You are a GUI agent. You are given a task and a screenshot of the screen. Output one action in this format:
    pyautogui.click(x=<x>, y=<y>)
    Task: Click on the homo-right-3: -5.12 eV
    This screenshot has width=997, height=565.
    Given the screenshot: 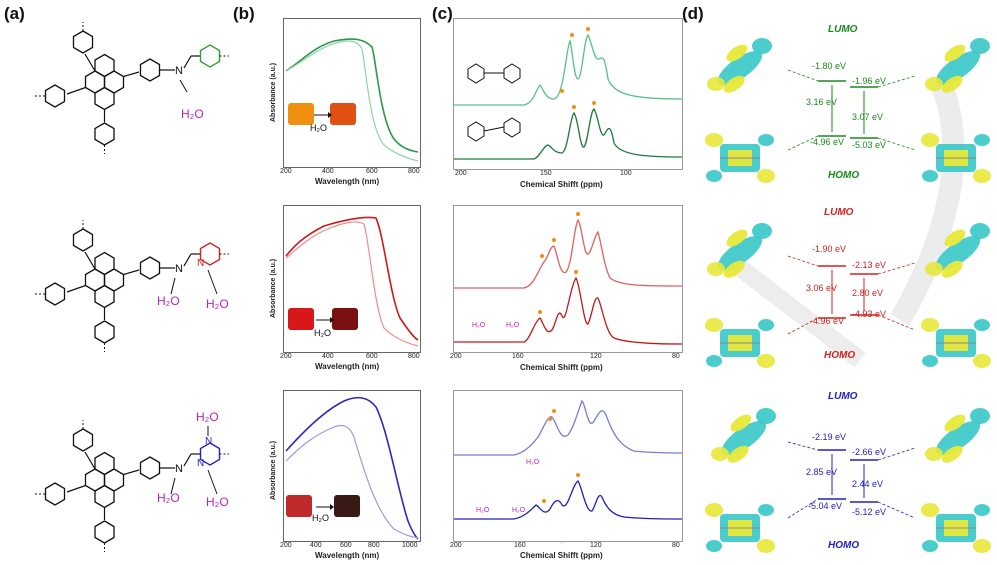 What is the action you would take?
    pyautogui.click(x=869, y=512)
    